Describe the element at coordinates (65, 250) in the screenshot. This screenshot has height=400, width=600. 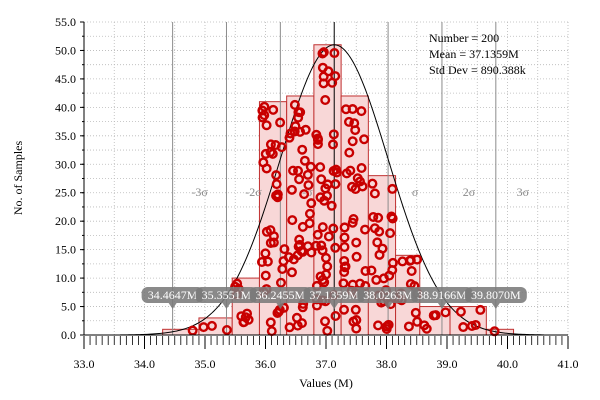
I see `y-tick-label: 15.0` at that location.